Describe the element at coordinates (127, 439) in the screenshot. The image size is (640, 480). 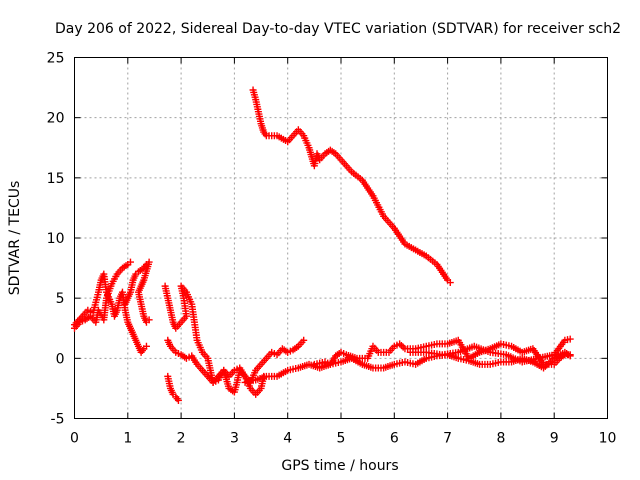
I see `x-tick-label: 1` at that location.